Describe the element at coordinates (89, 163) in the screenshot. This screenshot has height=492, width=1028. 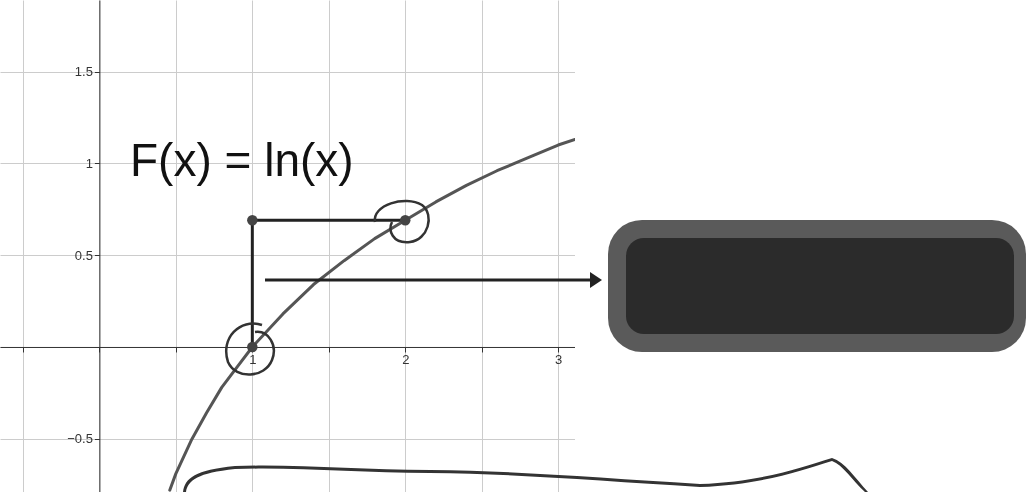
I see `y-tick-label: 1` at that location.